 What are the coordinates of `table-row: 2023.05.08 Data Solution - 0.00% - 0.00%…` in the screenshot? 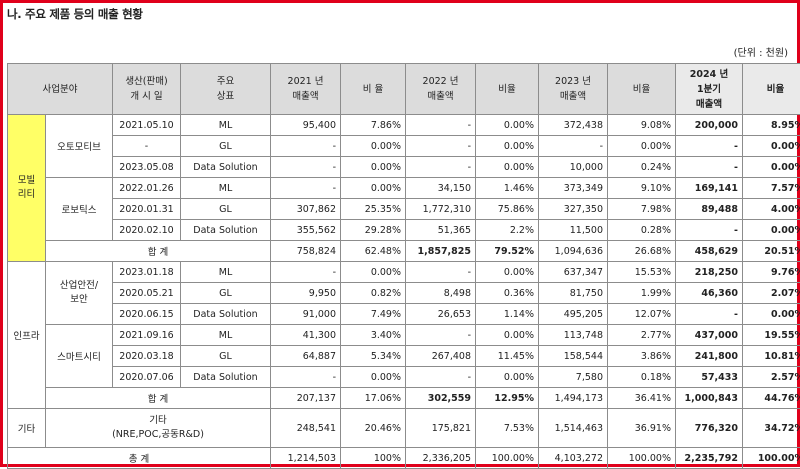 It's located at (404, 167).